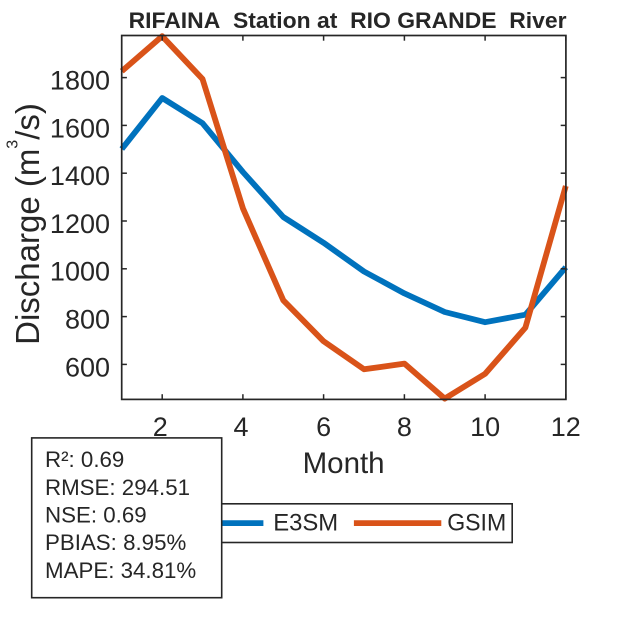 This screenshot has width=625, height=625. I want to click on svg-text:RIFAINA Station at RIO GRAND: RIFAINA Station at RIO GRANDE River, so click(348, 20).